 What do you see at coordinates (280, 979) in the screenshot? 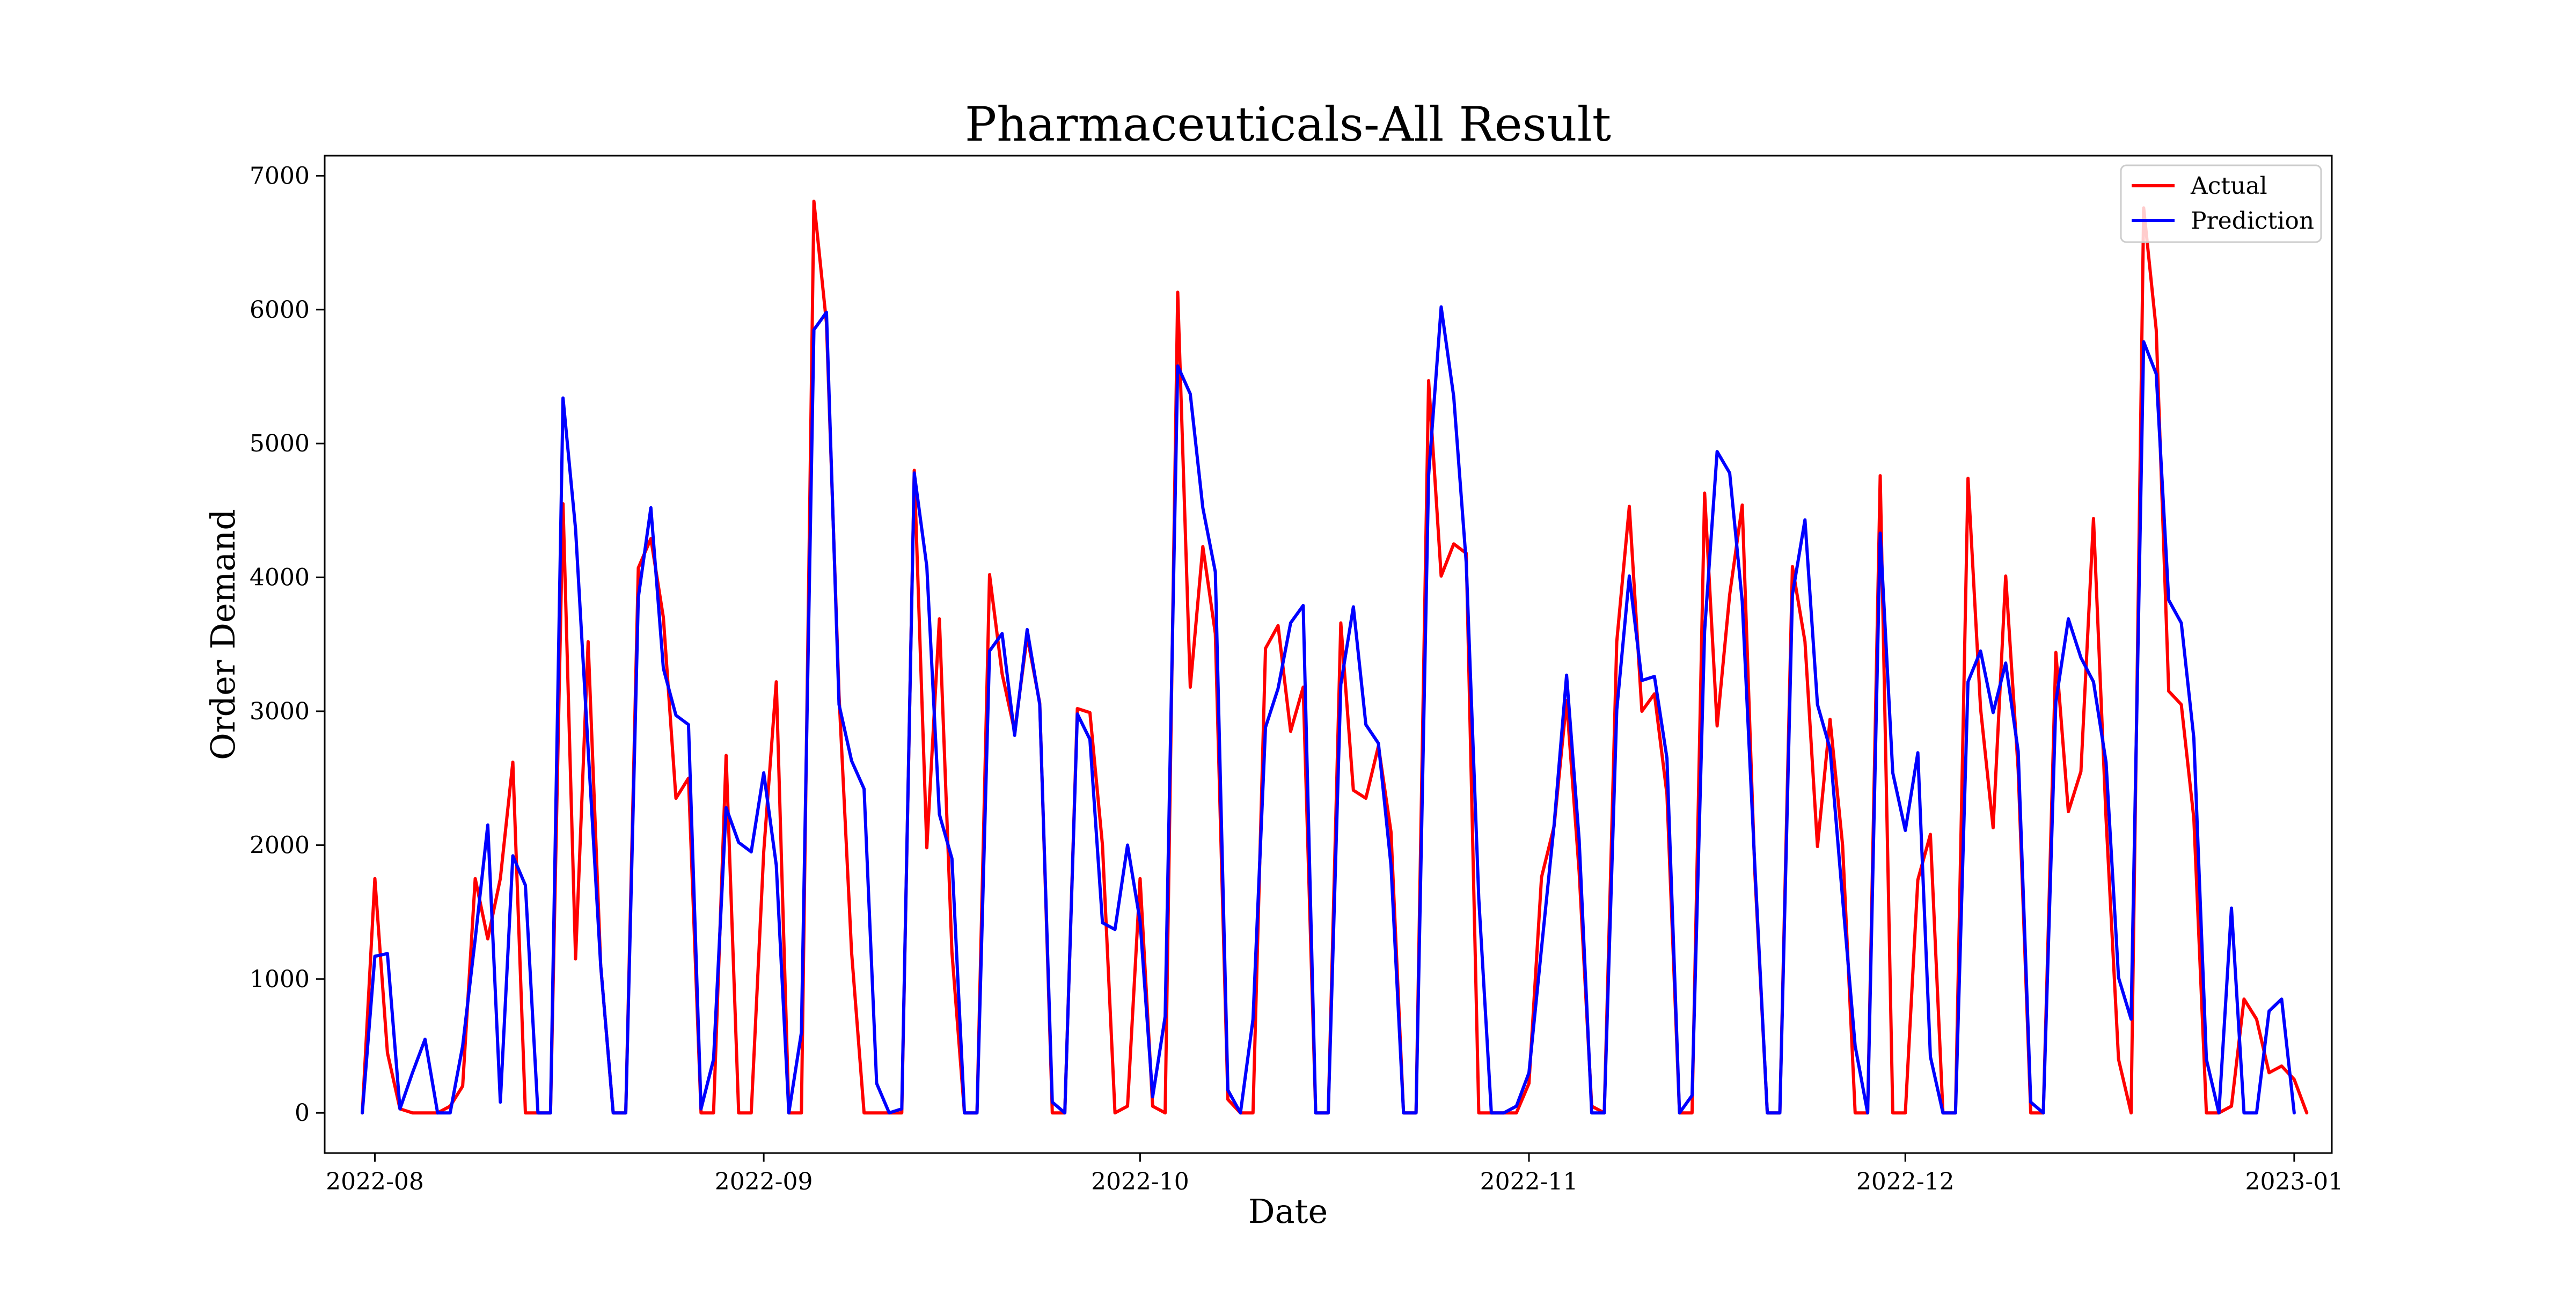
I see `y-tick-label: 1000` at bounding box center [280, 979].